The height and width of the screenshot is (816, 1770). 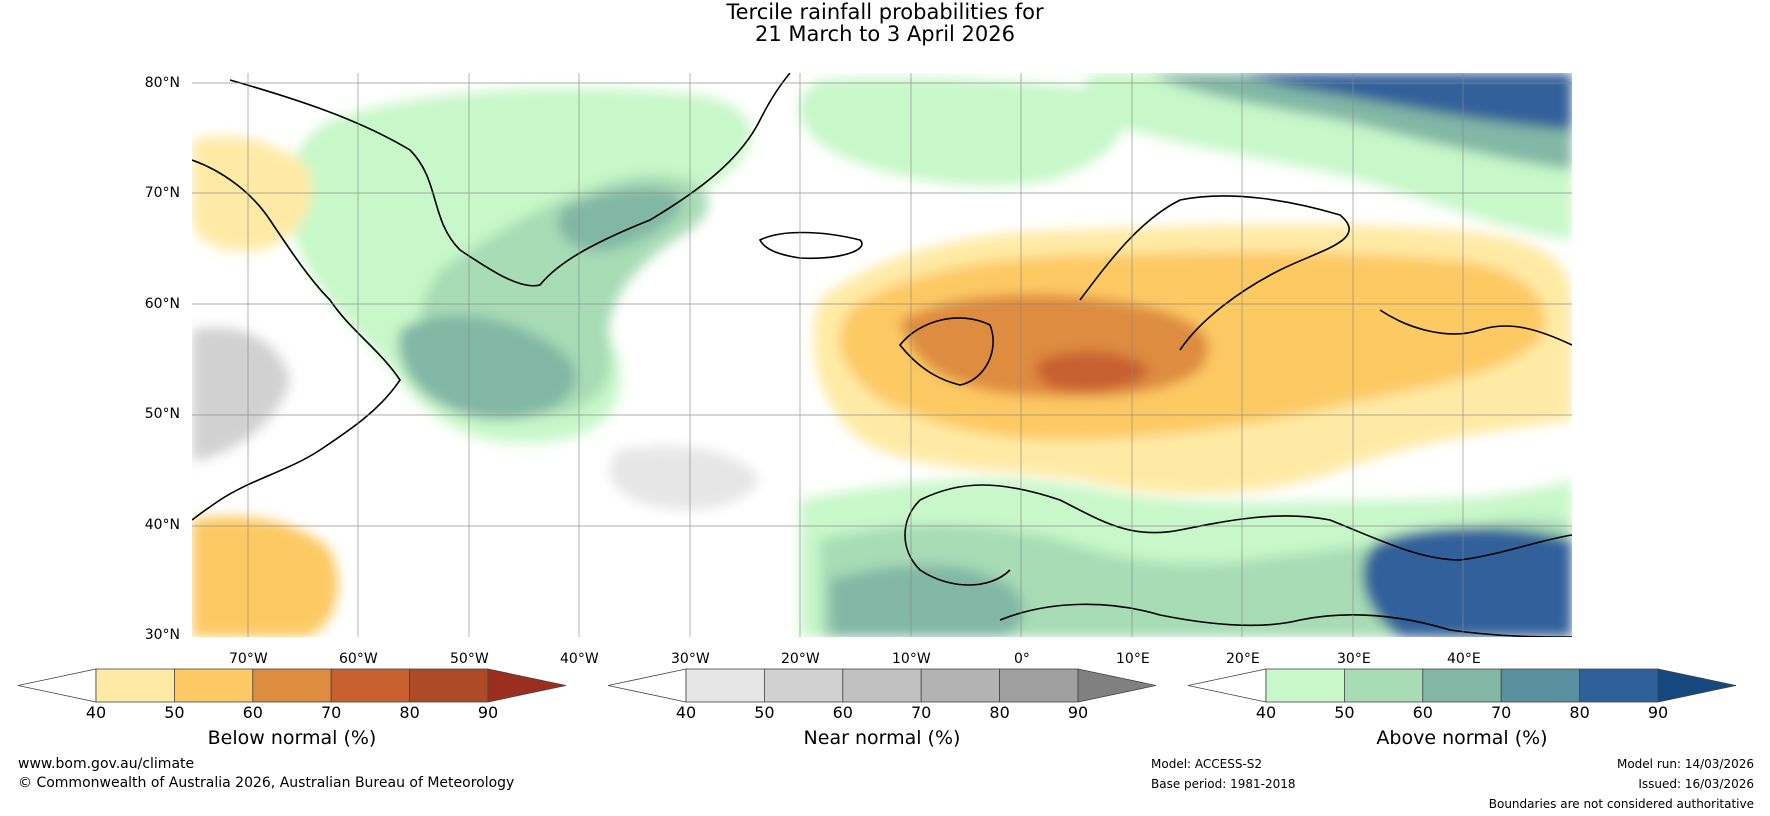 What do you see at coordinates (248, 659) in the screenshot?
I see `lon-label: 70°W` at bounding box center [248, 659].